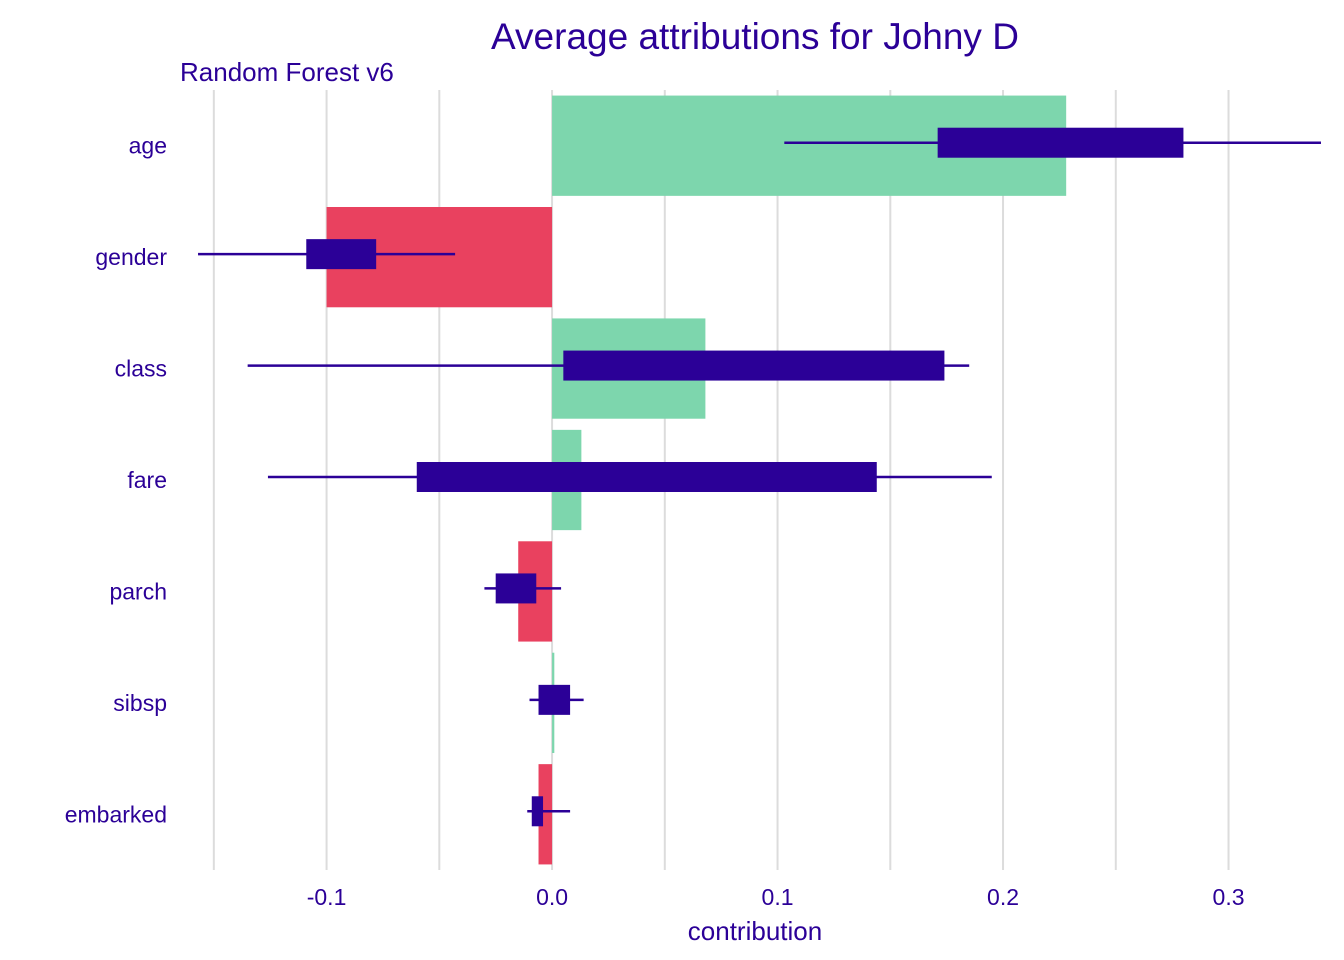 The width and height of the screenshot is (1344, 960). I want to click on x-tick-label: -0.1, so click(327, 897).